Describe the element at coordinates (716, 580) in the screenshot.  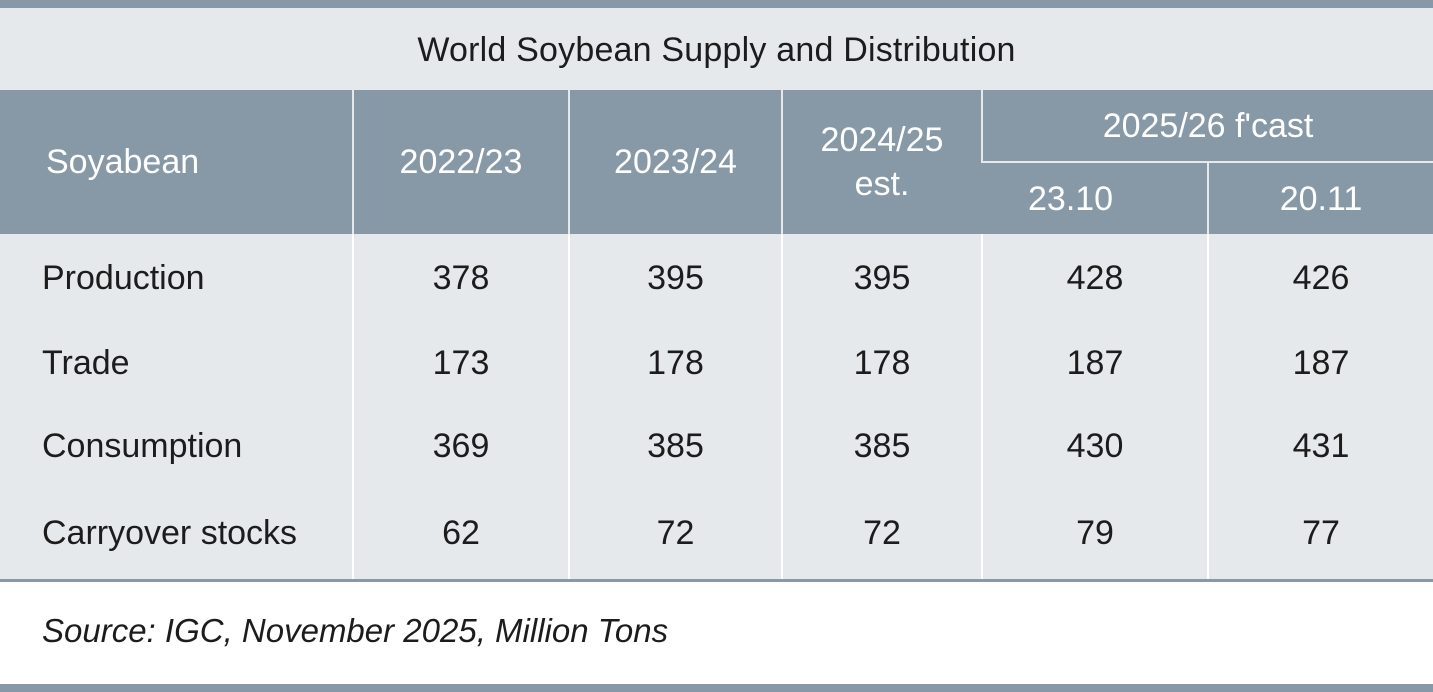
I see `table-bottom-rule` at that location.